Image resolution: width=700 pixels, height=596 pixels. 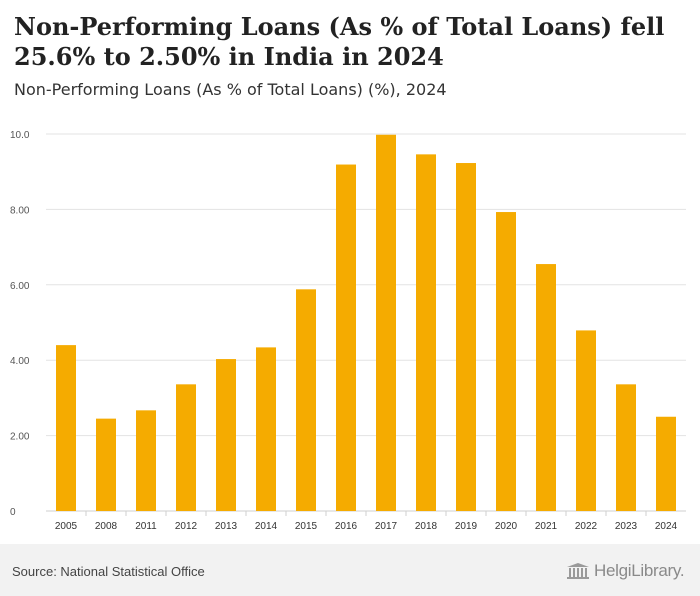 What do you see at coordinates (66, 428) in the screenshot?
I see `bar-2005` at bounding box center [66, 428].